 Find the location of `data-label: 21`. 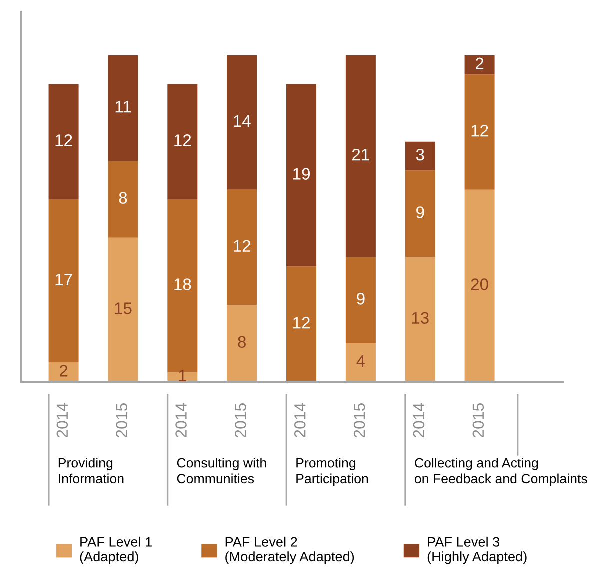

data-label: 21 is located at coordinates (361, 154).